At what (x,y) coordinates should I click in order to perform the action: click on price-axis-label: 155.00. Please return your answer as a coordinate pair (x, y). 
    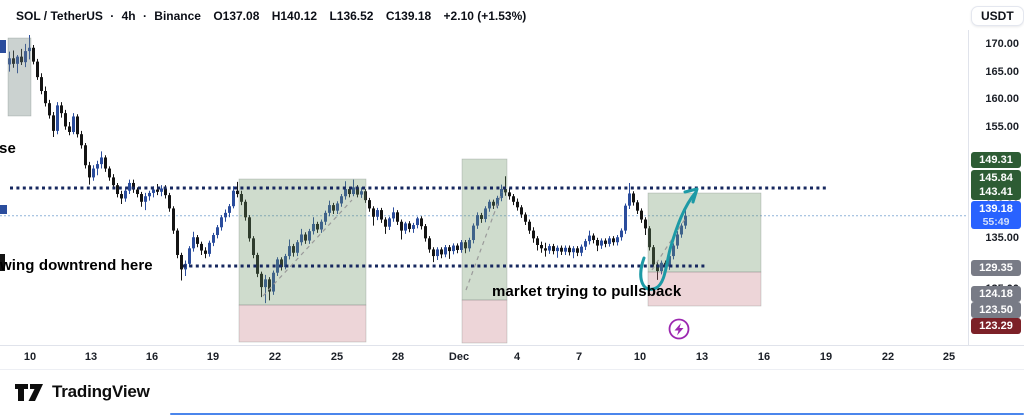
    Looking at the image, I should click on (1002, 127).